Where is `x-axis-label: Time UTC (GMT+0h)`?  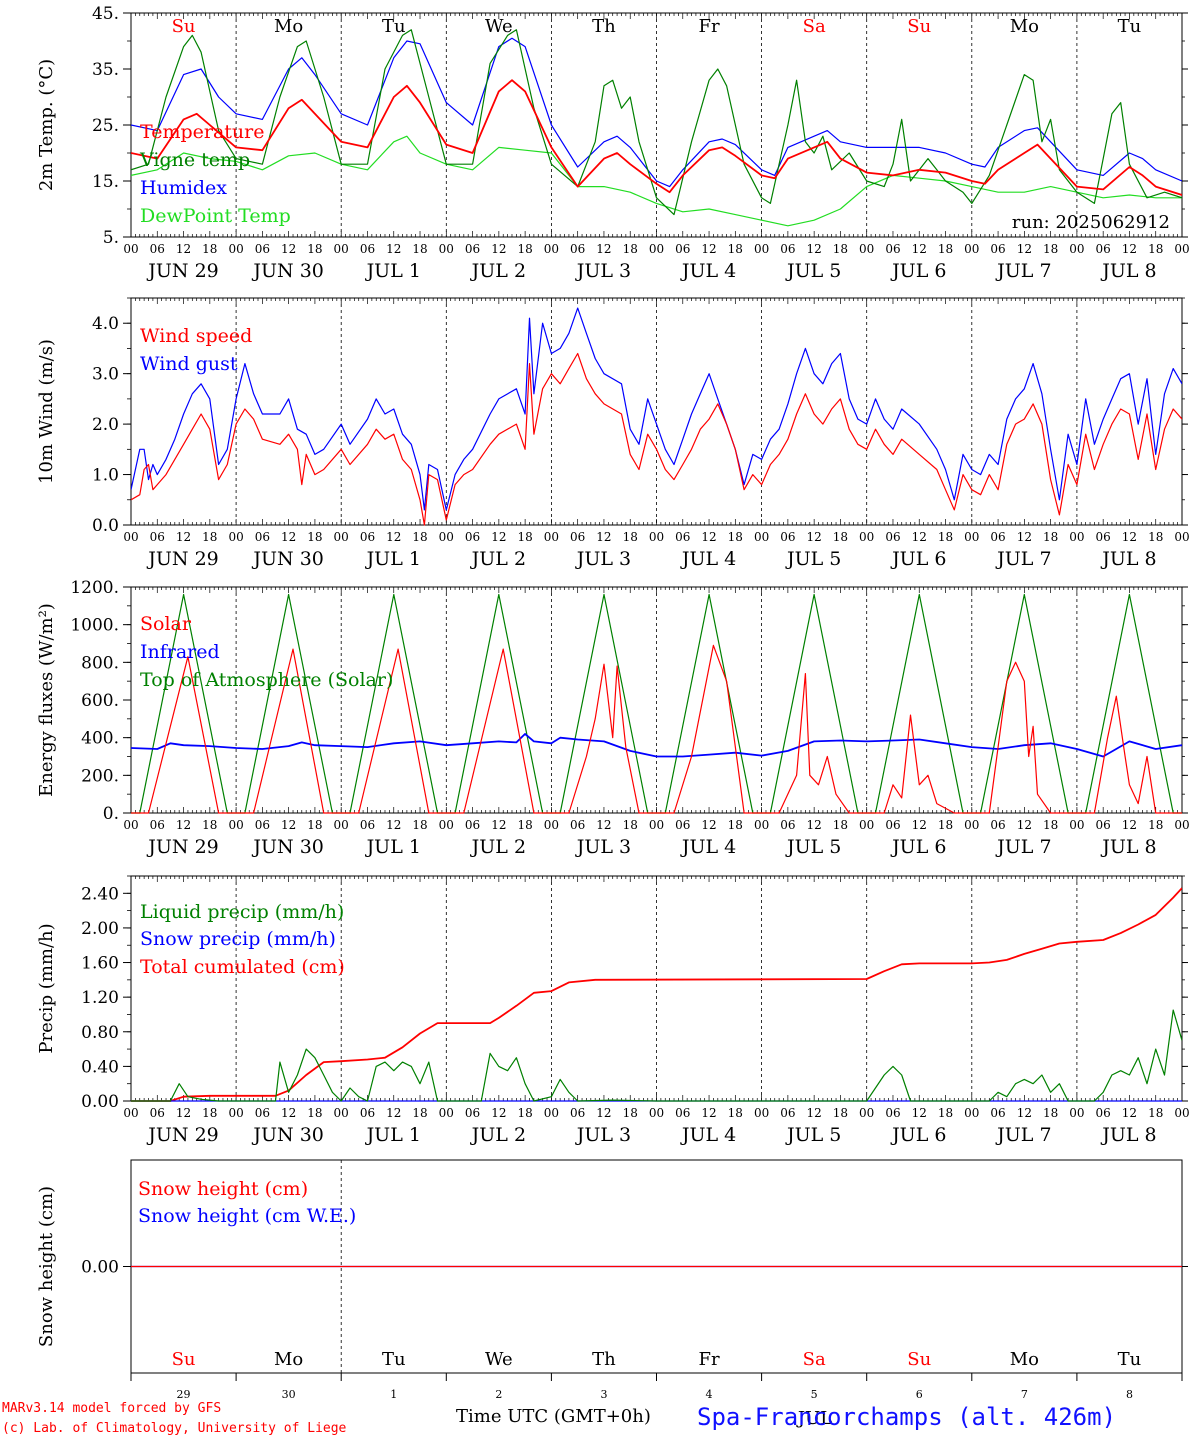 x-axis-label: Time UTC (GMT+0h) is located at coordinates (553, 1416).